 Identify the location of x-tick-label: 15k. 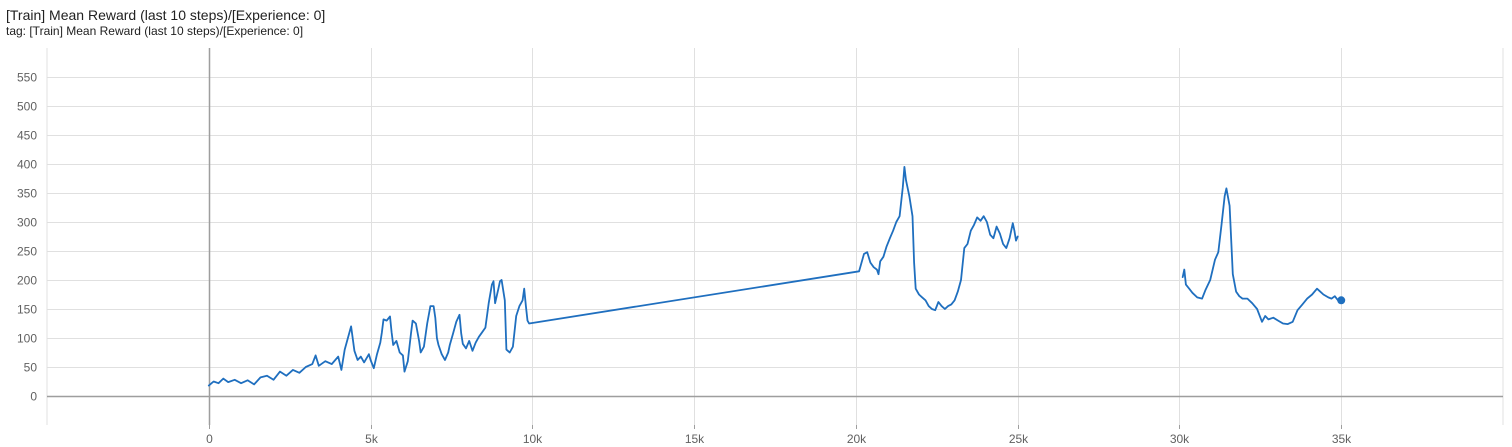
(695, 439).